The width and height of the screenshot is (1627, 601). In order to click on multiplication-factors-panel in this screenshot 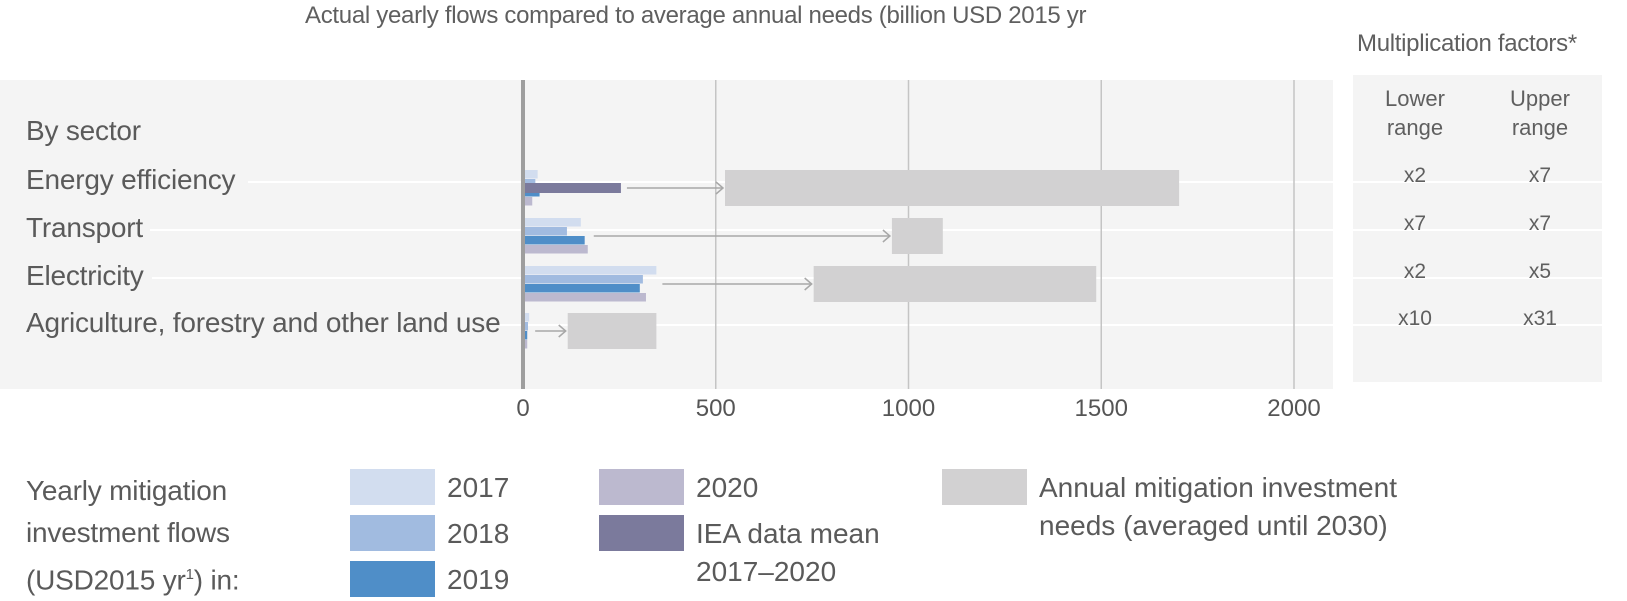, I will do `click(1477, 228)`.